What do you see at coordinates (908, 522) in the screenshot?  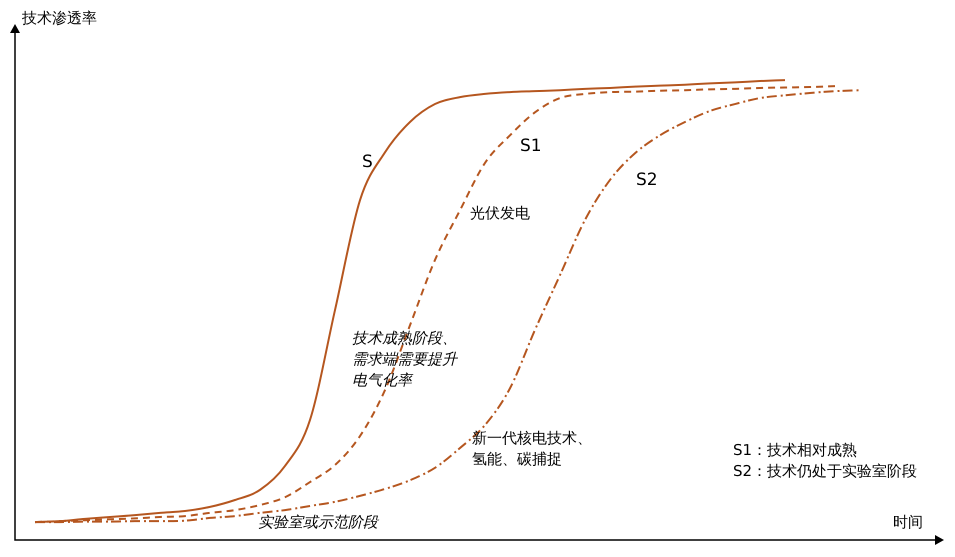 I see `x-axis-title: 时间` at bounding box center [908, 522].